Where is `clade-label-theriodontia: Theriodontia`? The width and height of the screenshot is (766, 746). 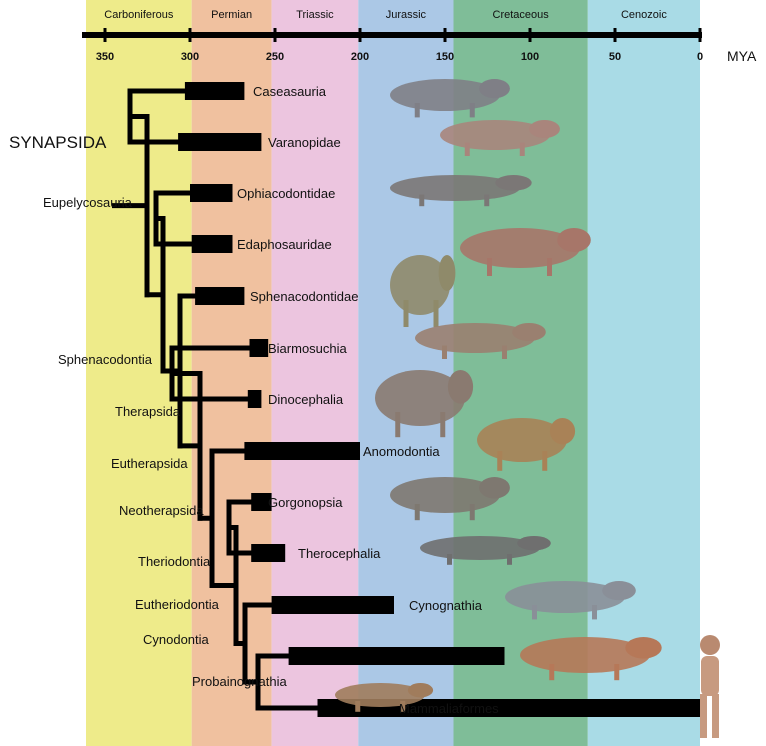
clade-label-theriodontia: Theriodontia is located at coordinates (174, 561).